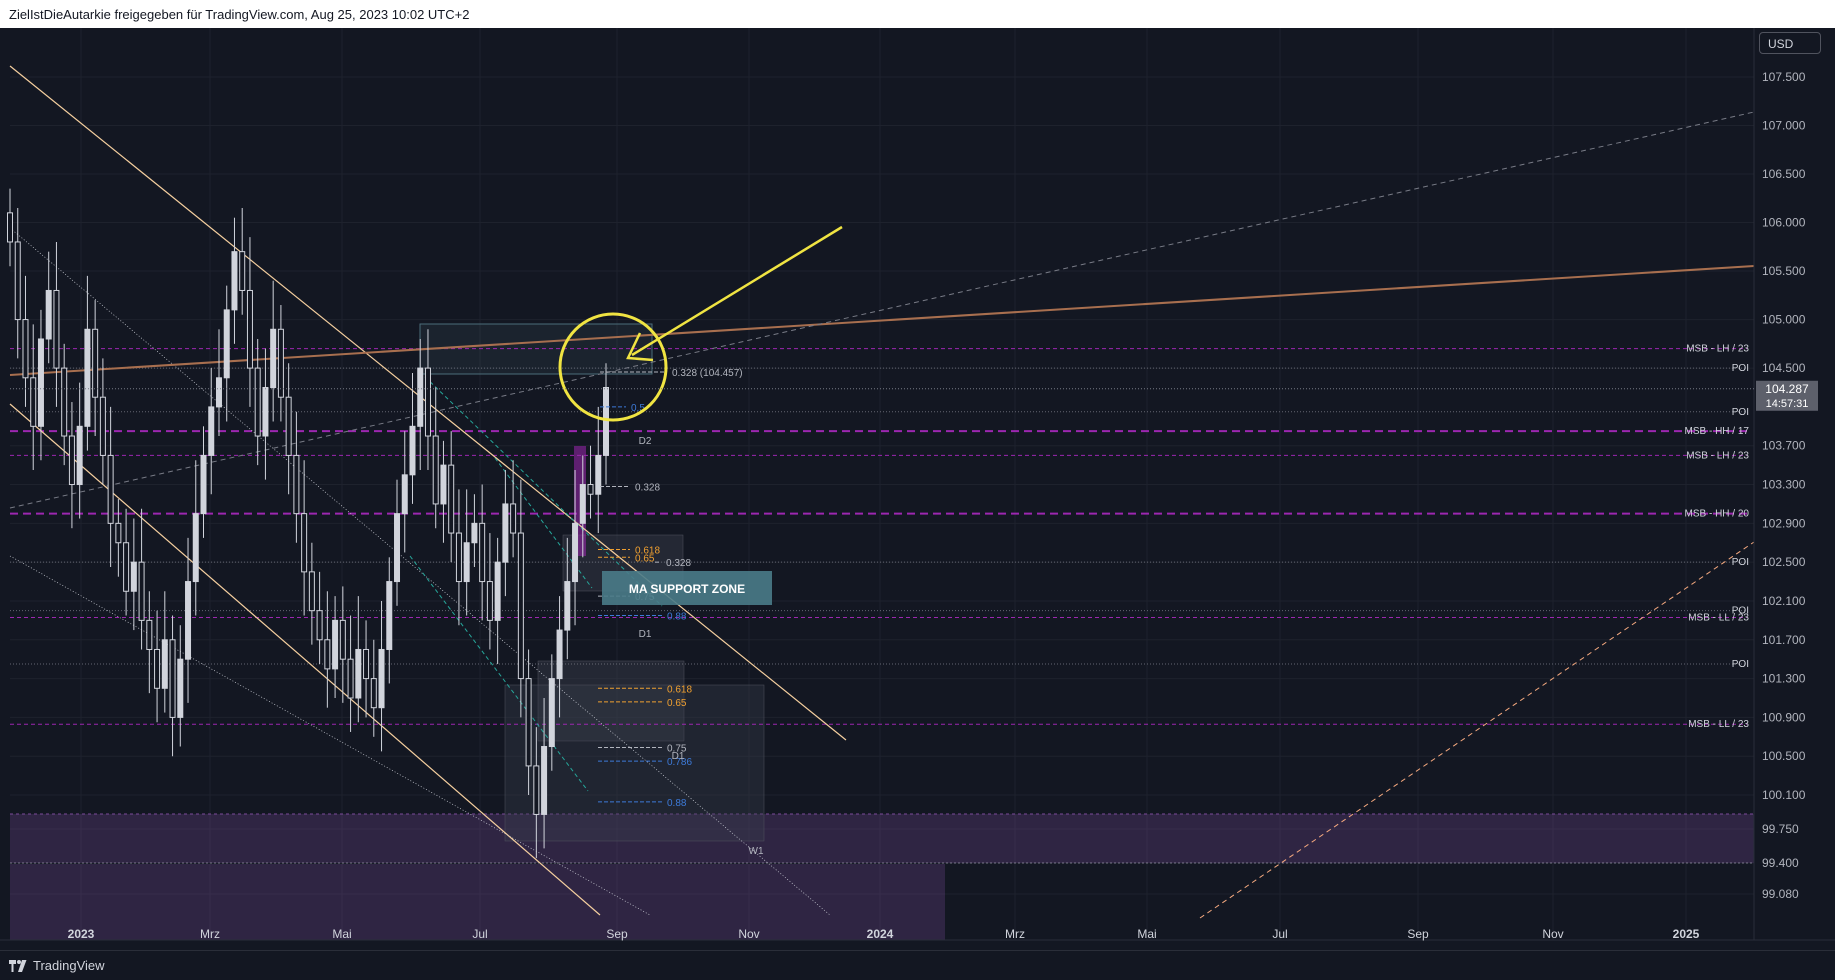 The image size is (1835, 980). I want to click on channel-inner-dotted, so click(330, 735).